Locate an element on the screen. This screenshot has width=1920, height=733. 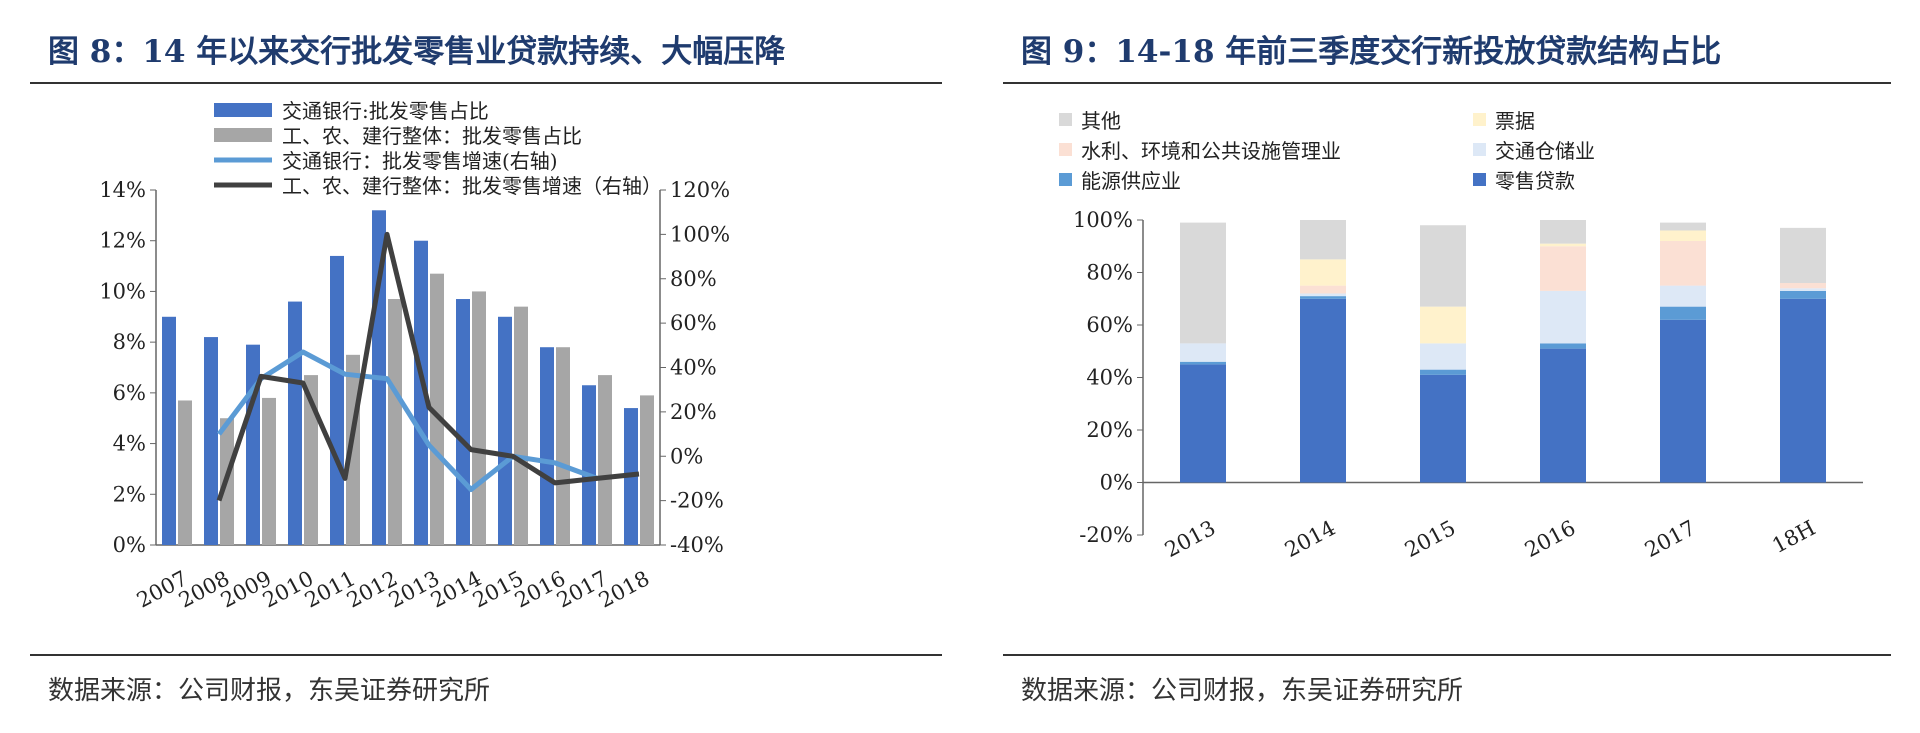
stack-5-2017 is located at coordinates (1683, 226).